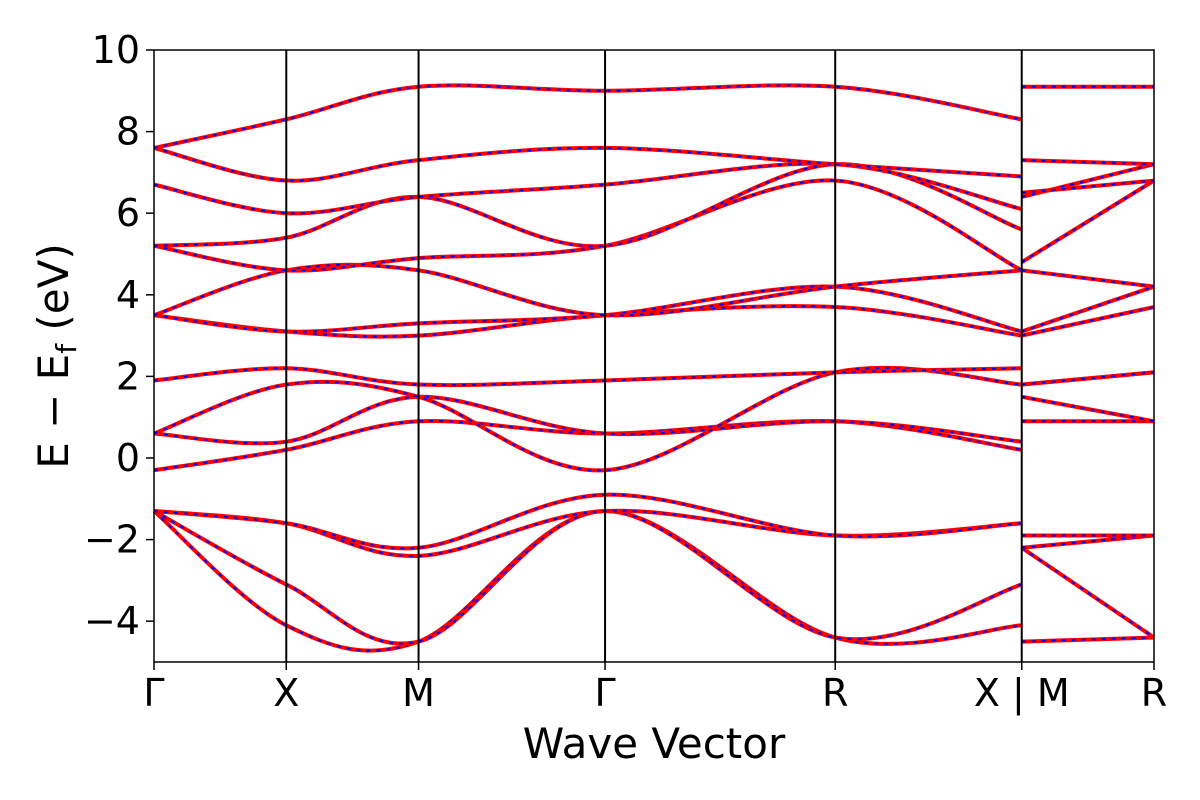 The width and height of the screenshot is (1200, 800). What do you see at coordinates (654, 743) in the screenshot?
I see `x-axis-label: Wave Vector` at bounding box center [654, 743].